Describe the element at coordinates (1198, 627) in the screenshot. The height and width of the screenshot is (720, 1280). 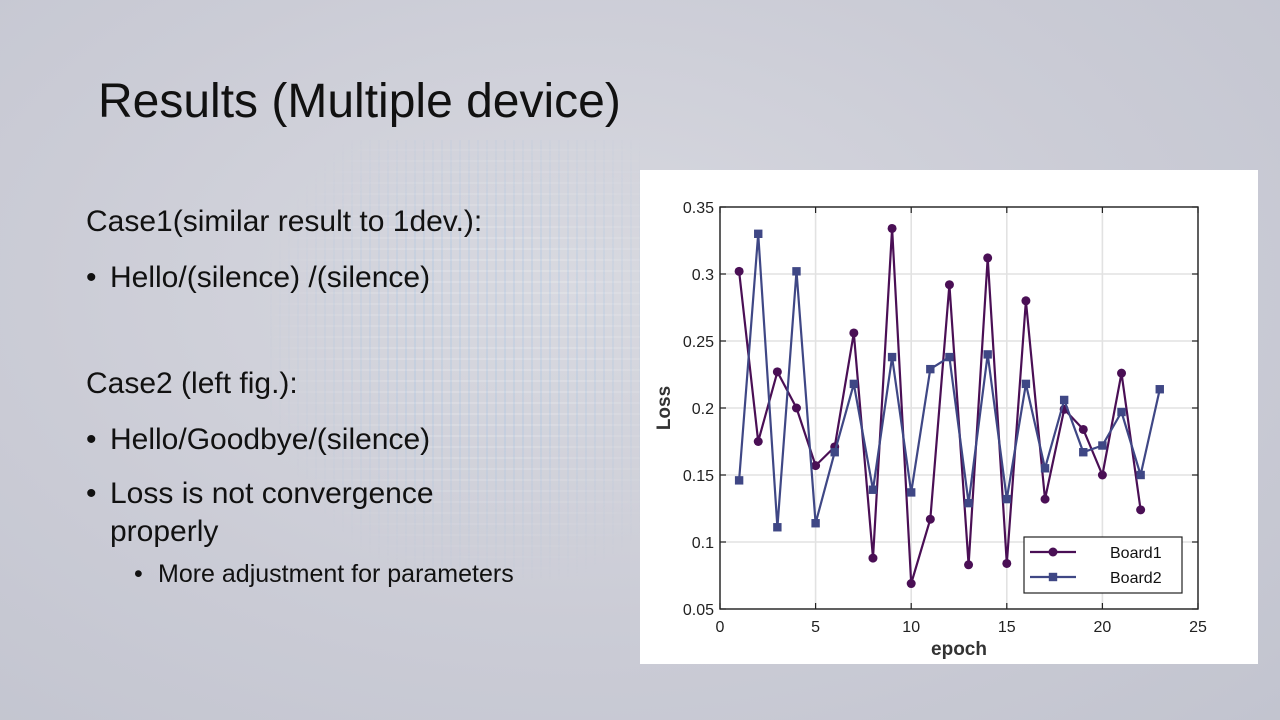
I see `x-tick-label: 25` at that location.